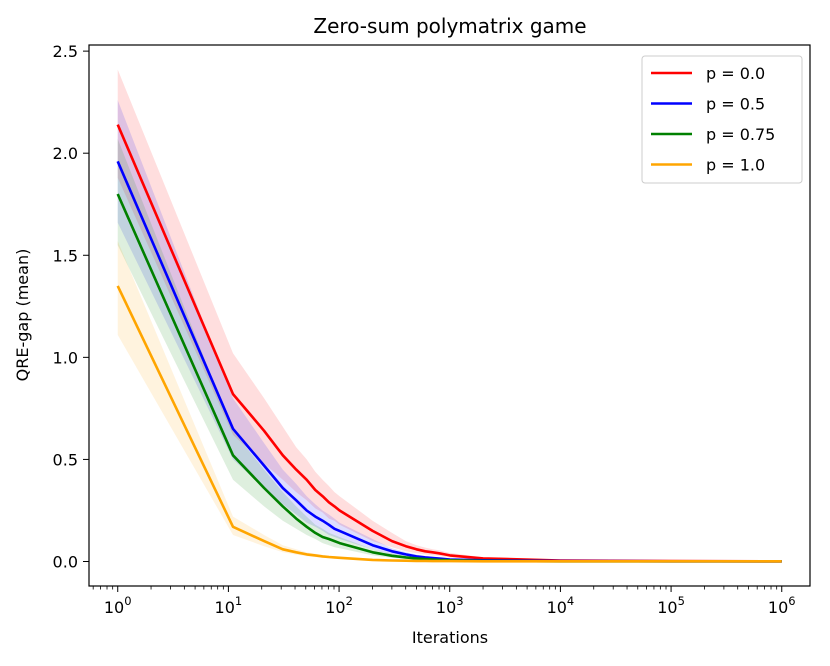  I want to click on x-axis: 10⁰ 10¹ 10² 10³ 10⁴ 10⁵ 10⁶, so click(444, 601).